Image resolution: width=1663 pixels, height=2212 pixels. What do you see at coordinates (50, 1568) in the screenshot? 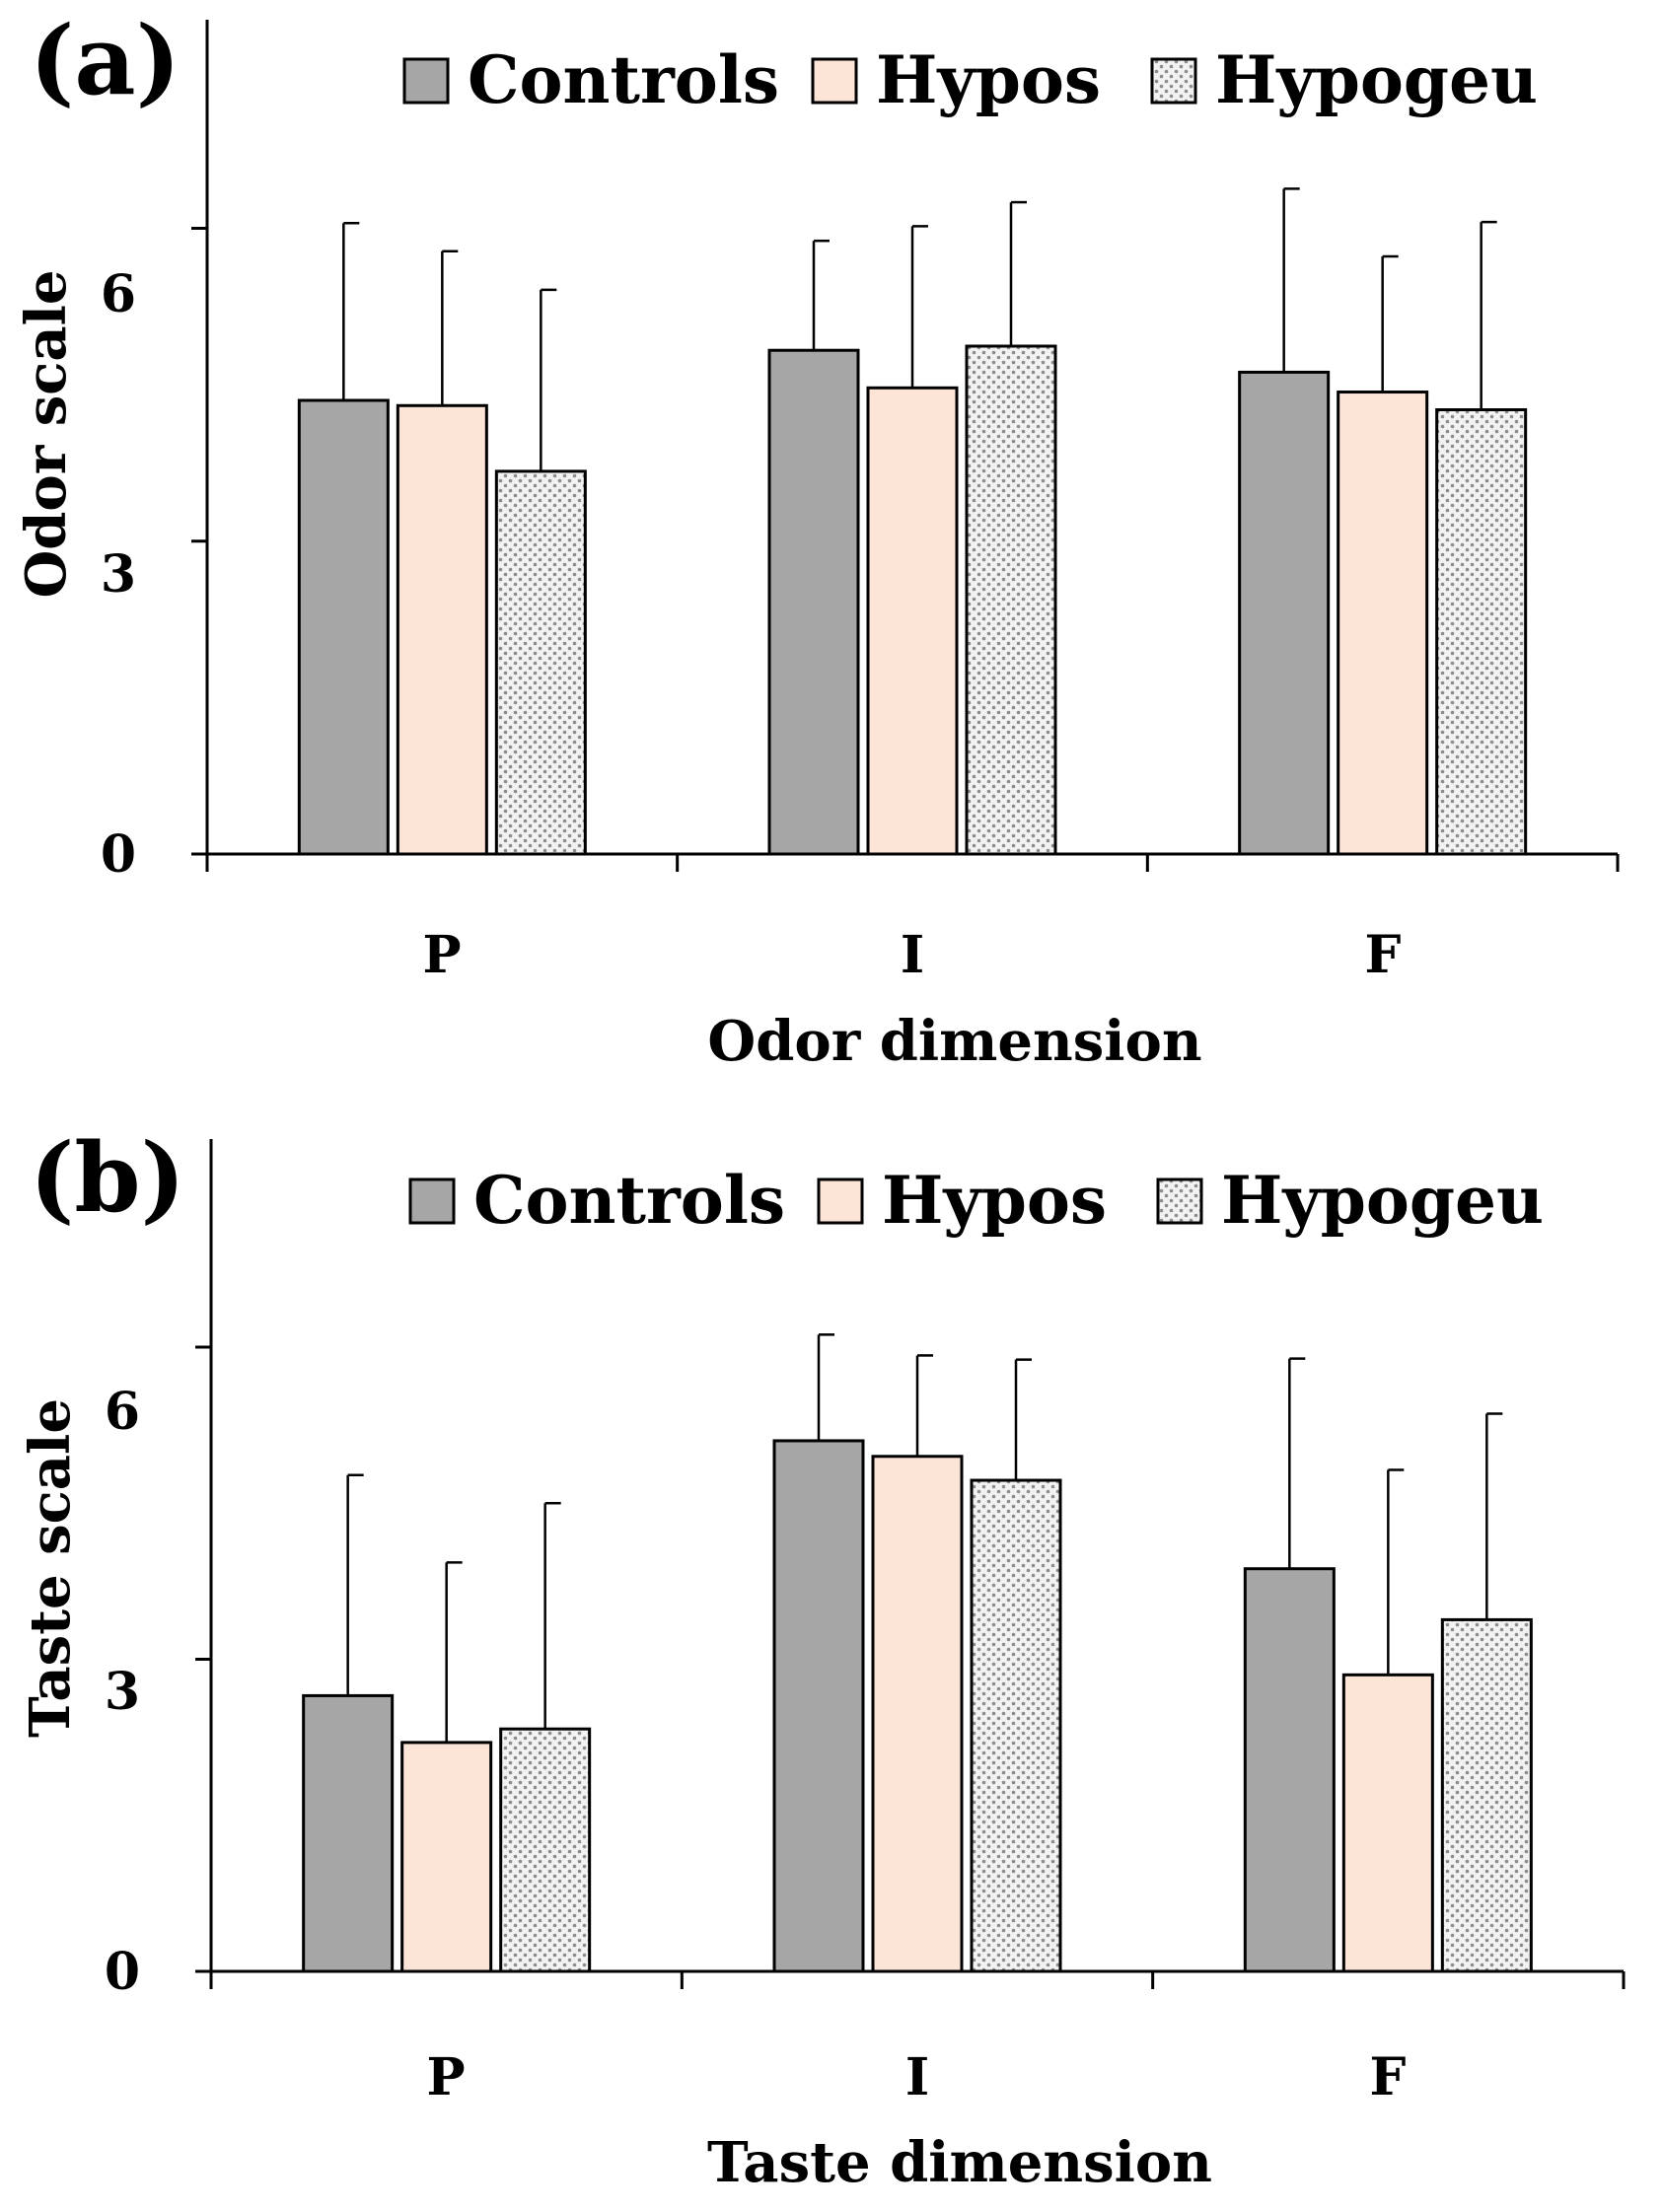
I see `y-axis-title: Taste scale` at bounding box center [50, 1568].